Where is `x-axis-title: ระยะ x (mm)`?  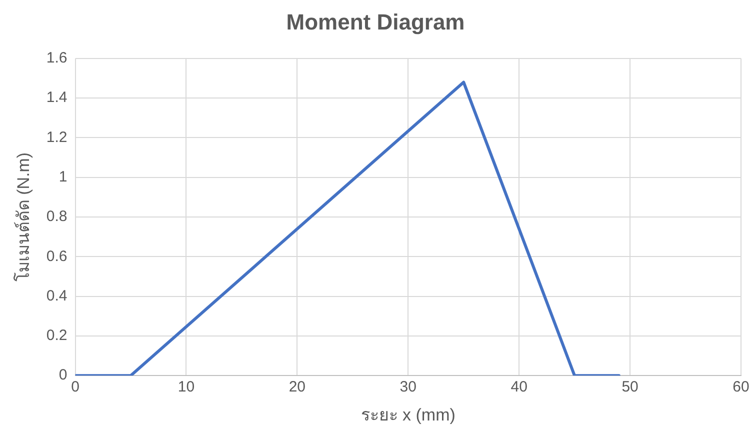
x-axis-title: ระยะ x (mm) is located at coordinates (408, 414).